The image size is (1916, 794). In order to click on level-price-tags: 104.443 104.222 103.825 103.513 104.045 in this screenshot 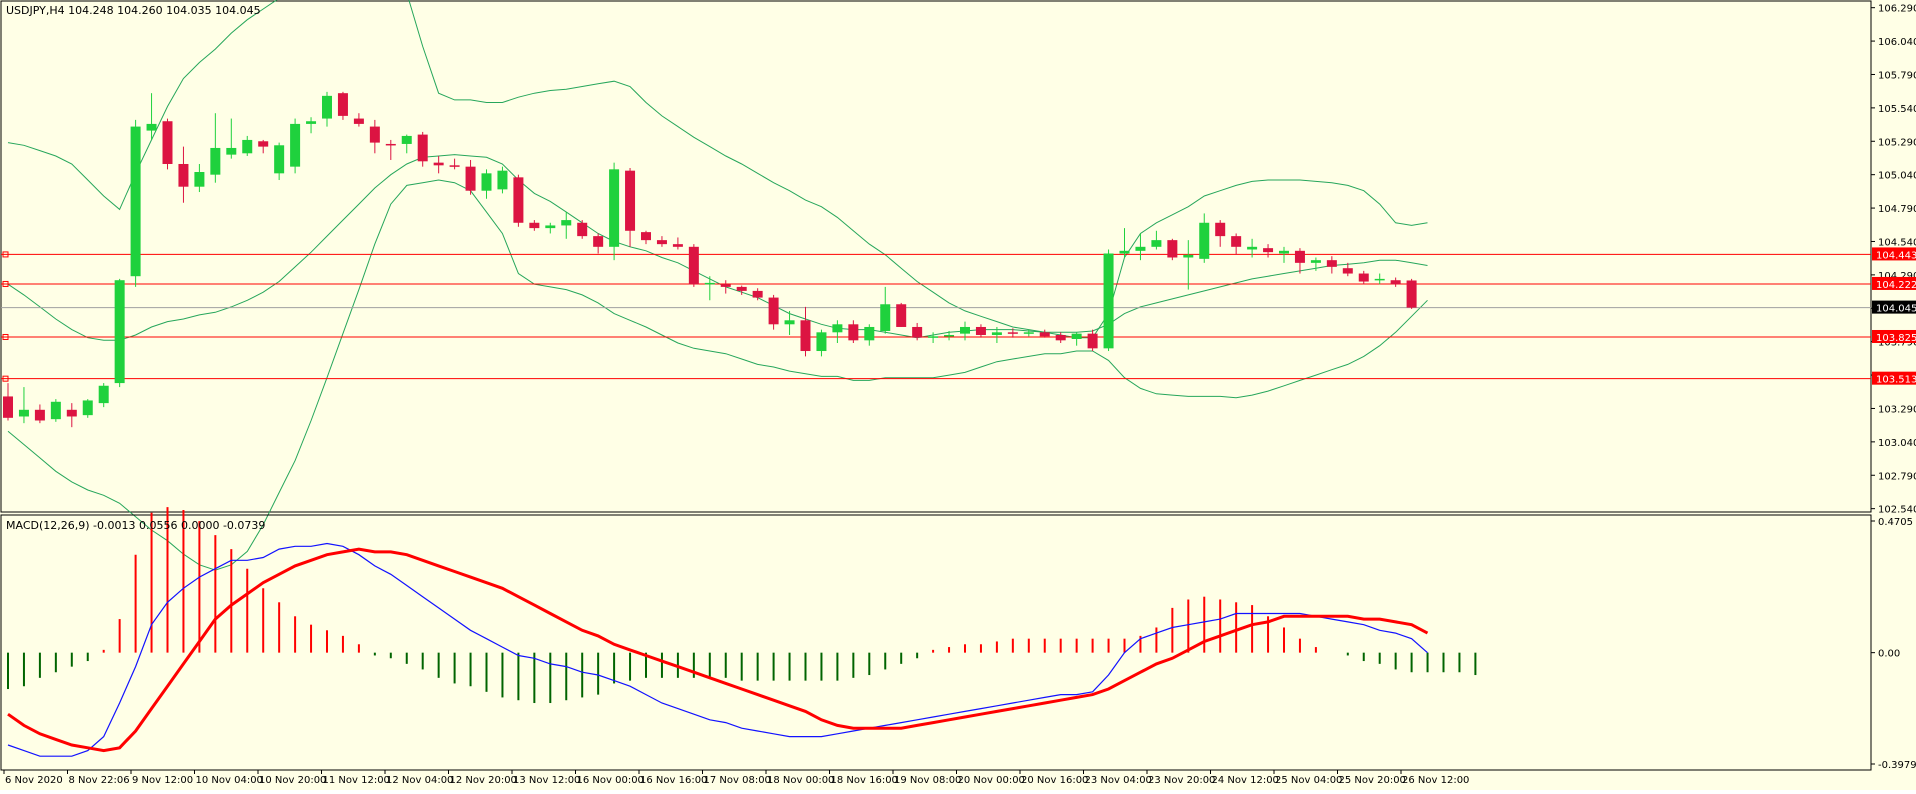, I will do `click(1894, 316)`.